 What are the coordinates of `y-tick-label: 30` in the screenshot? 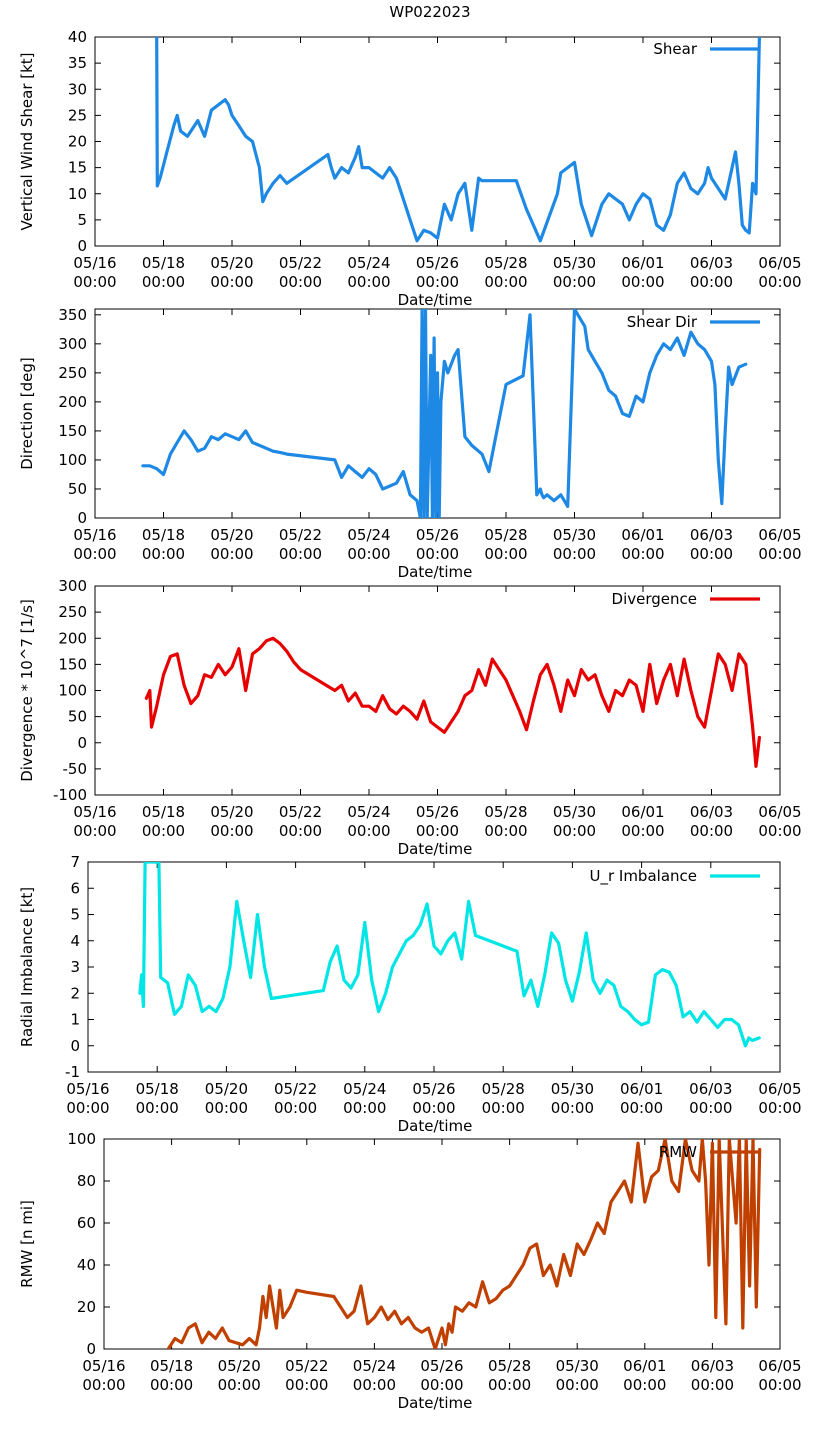 It's located at (77, 89).